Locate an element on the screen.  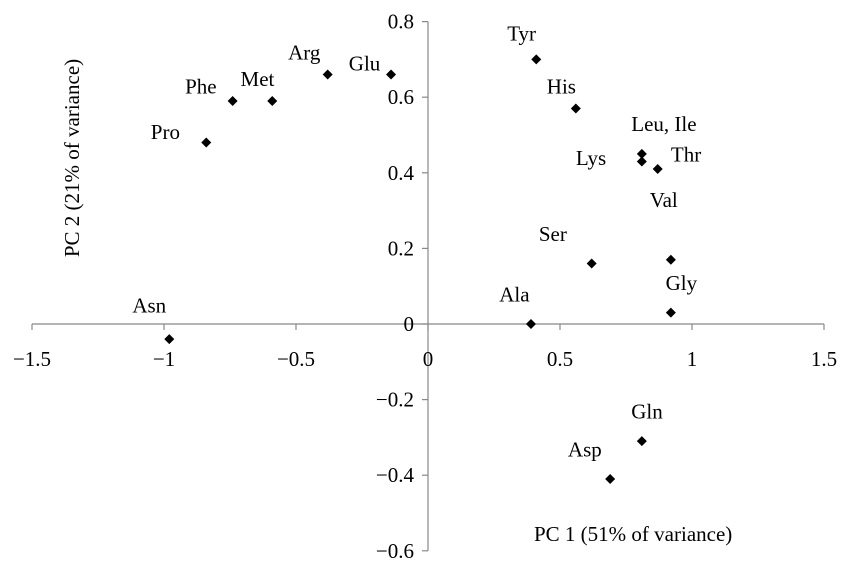
point-label: His is located at coordinates (561, 86).